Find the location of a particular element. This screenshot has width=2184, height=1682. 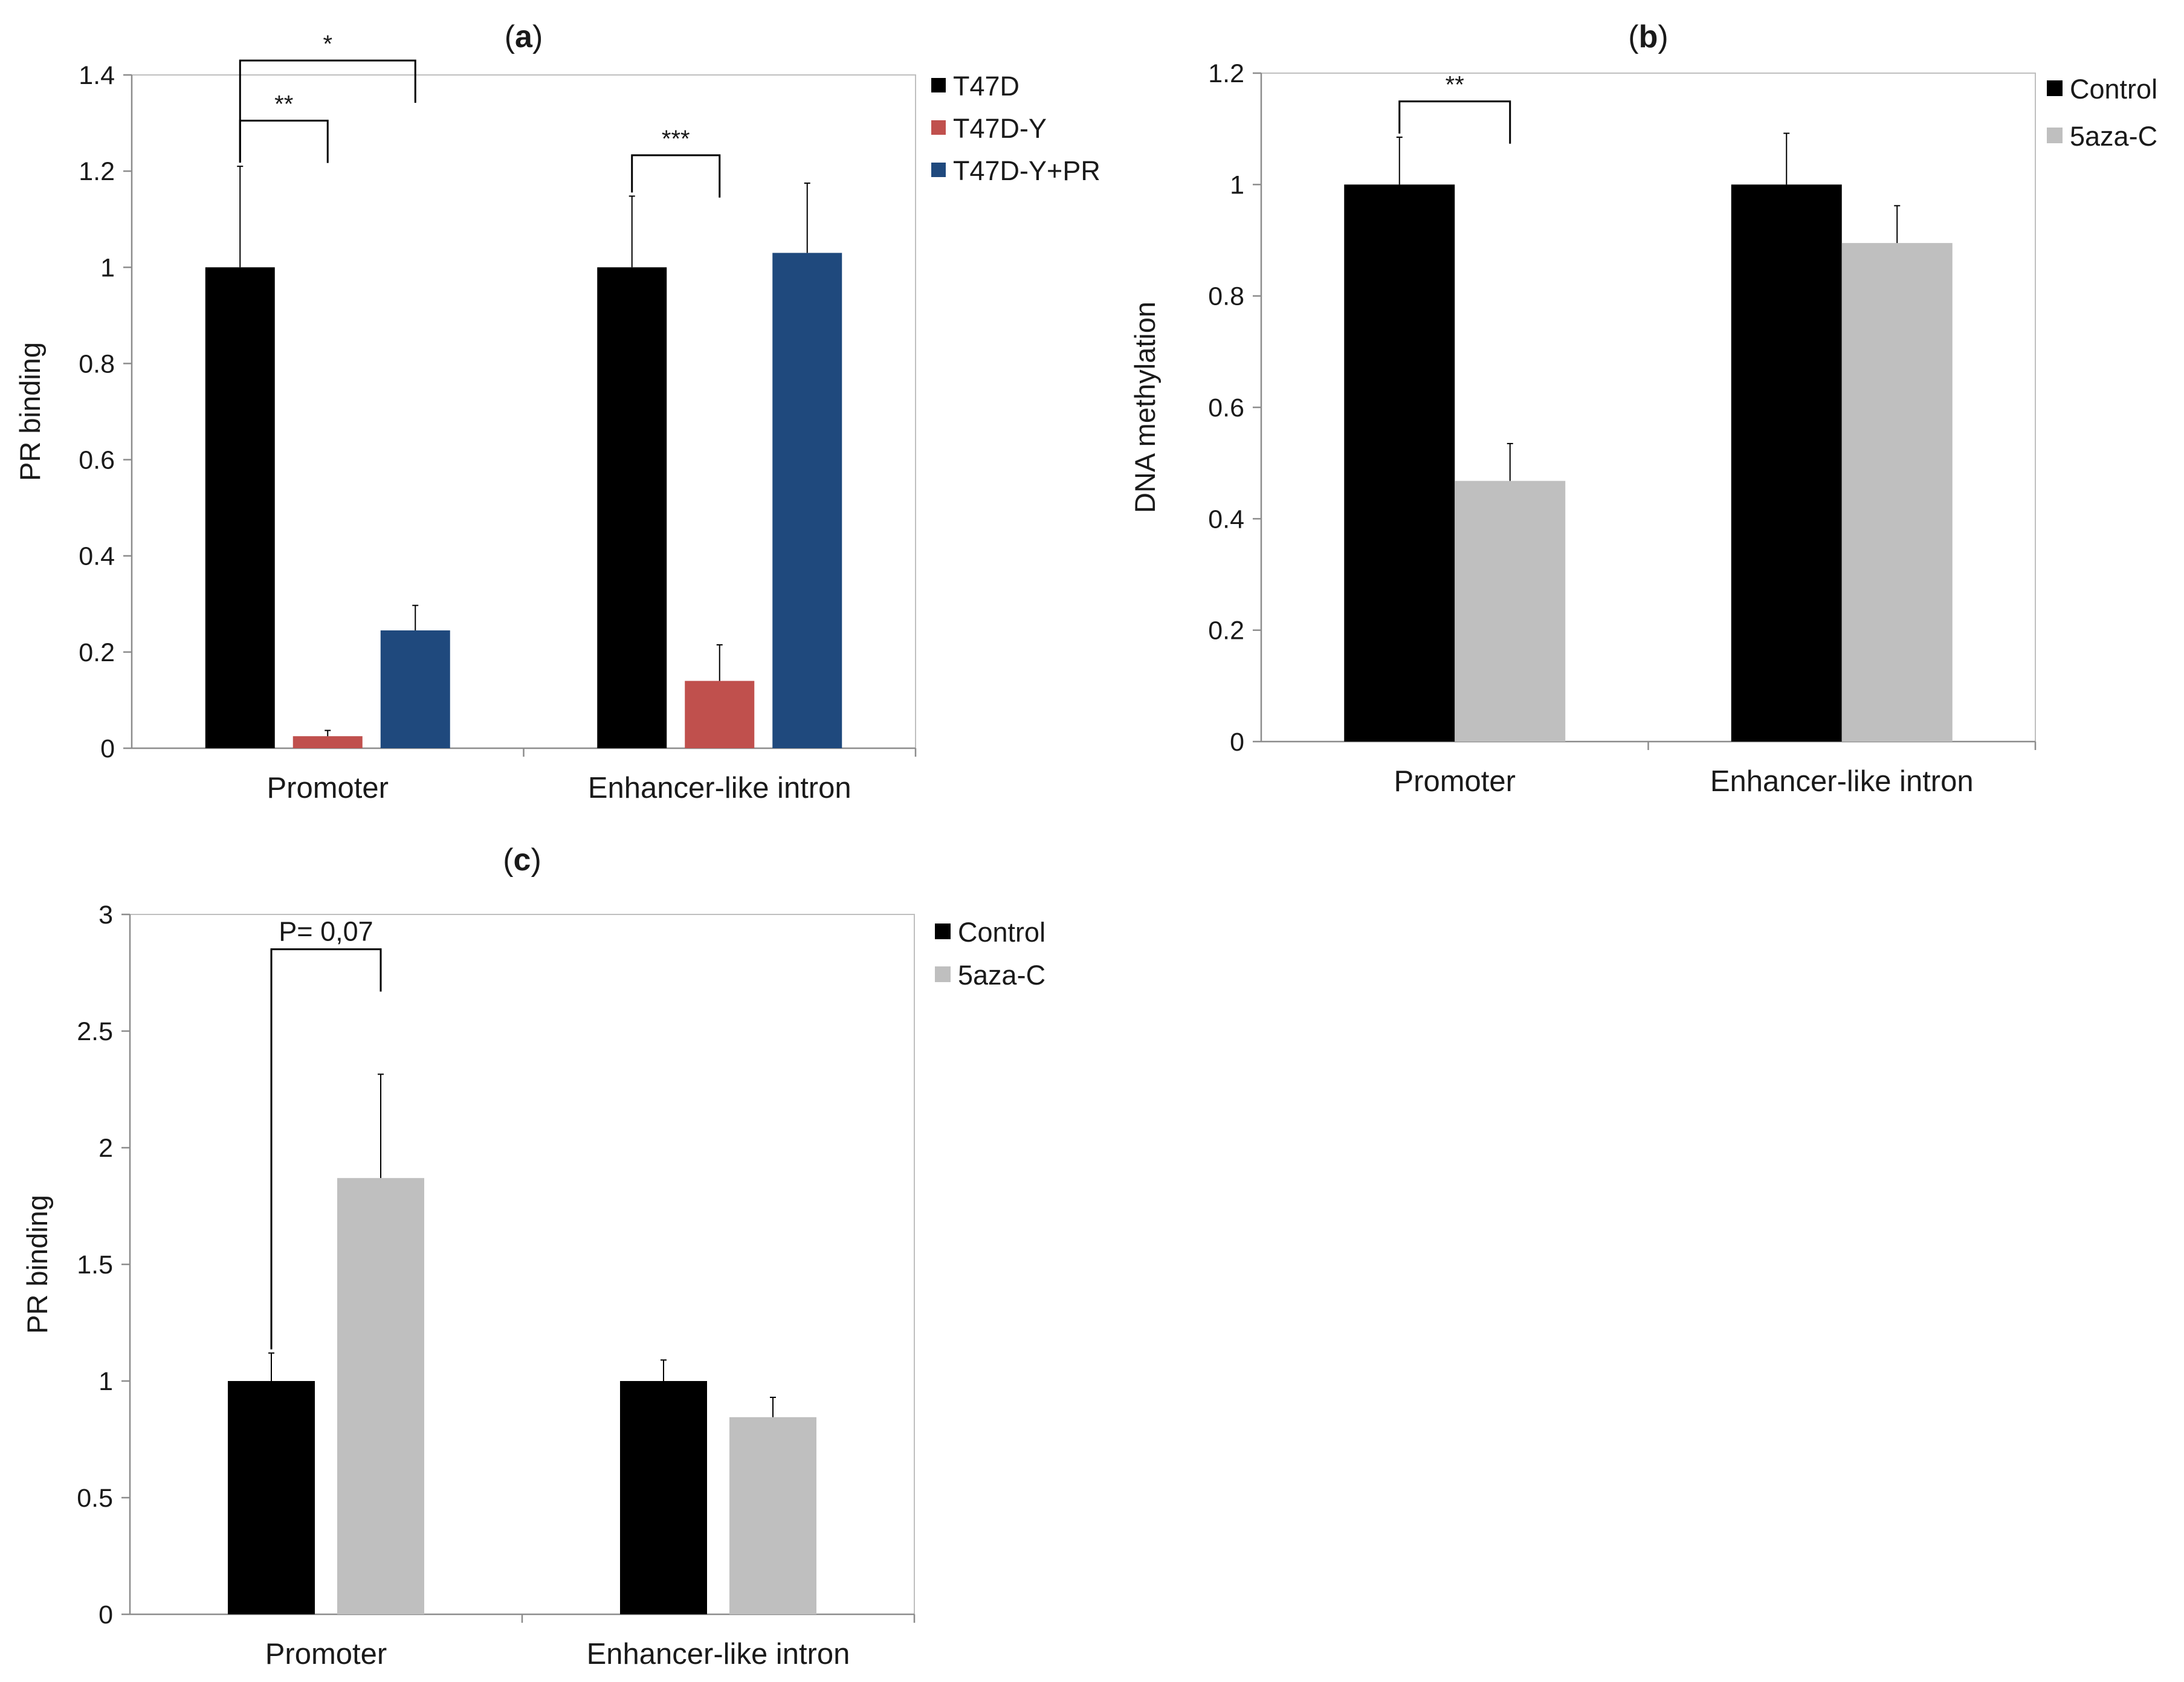

bar-T47D-Y-Enhancer-like intron is located at coordinates (720, 715).